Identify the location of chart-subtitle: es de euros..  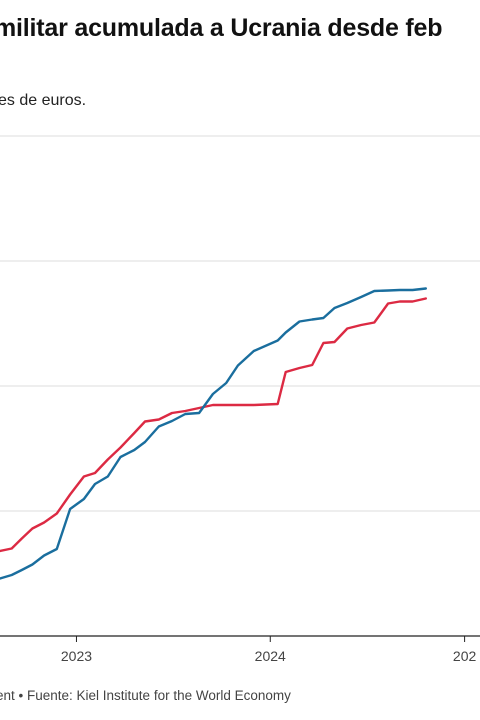
(43, 100).